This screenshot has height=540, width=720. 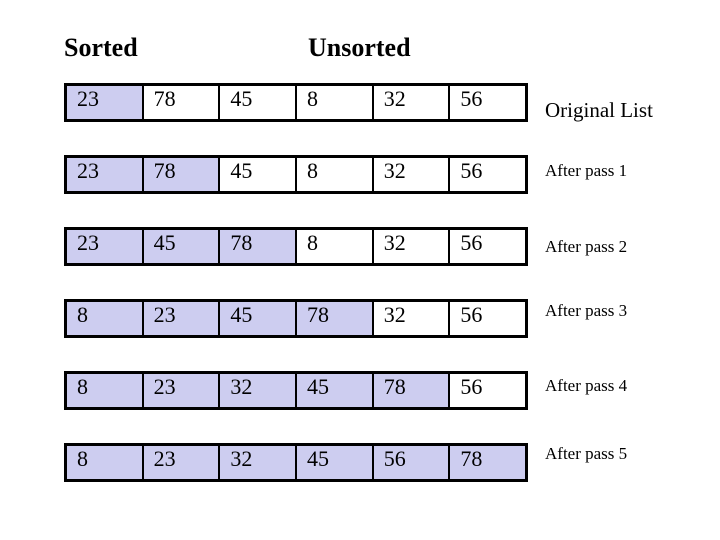 What do you see at coordinates (586, 385) in the screenshot?
I see `row-label: After pass 4` at bounding box center [586, 385].